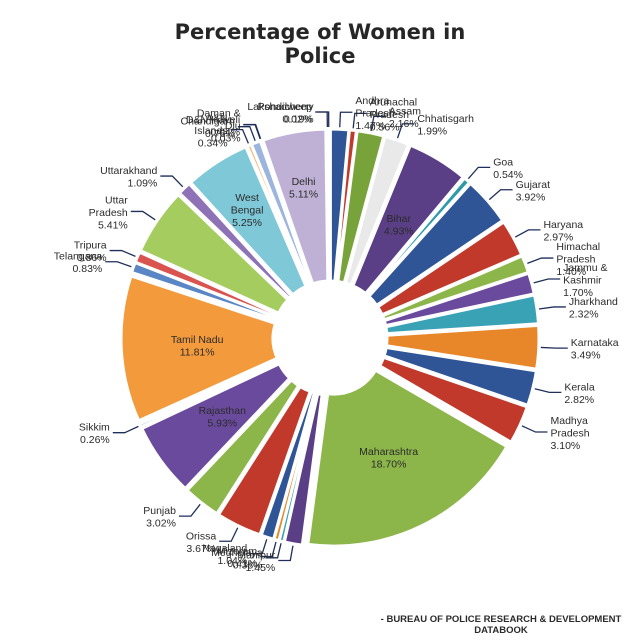  What do you see at coordinates (94, 434) in the screenshot?
I see `slice-label-sikkim: Sikkim 0.26%` at bounding box center [94, 434].